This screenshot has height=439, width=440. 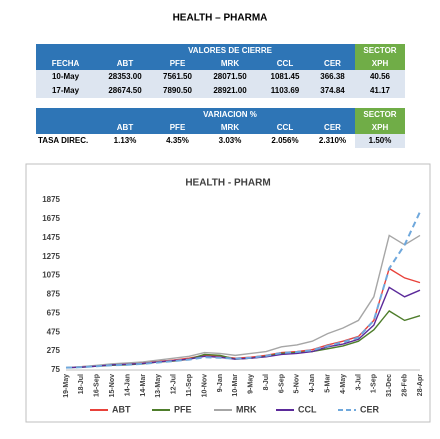 What do you see at coordinates (54, 331) in the screenshot?
I see `y-tick-label: 475` at bounding box center [54, 331].